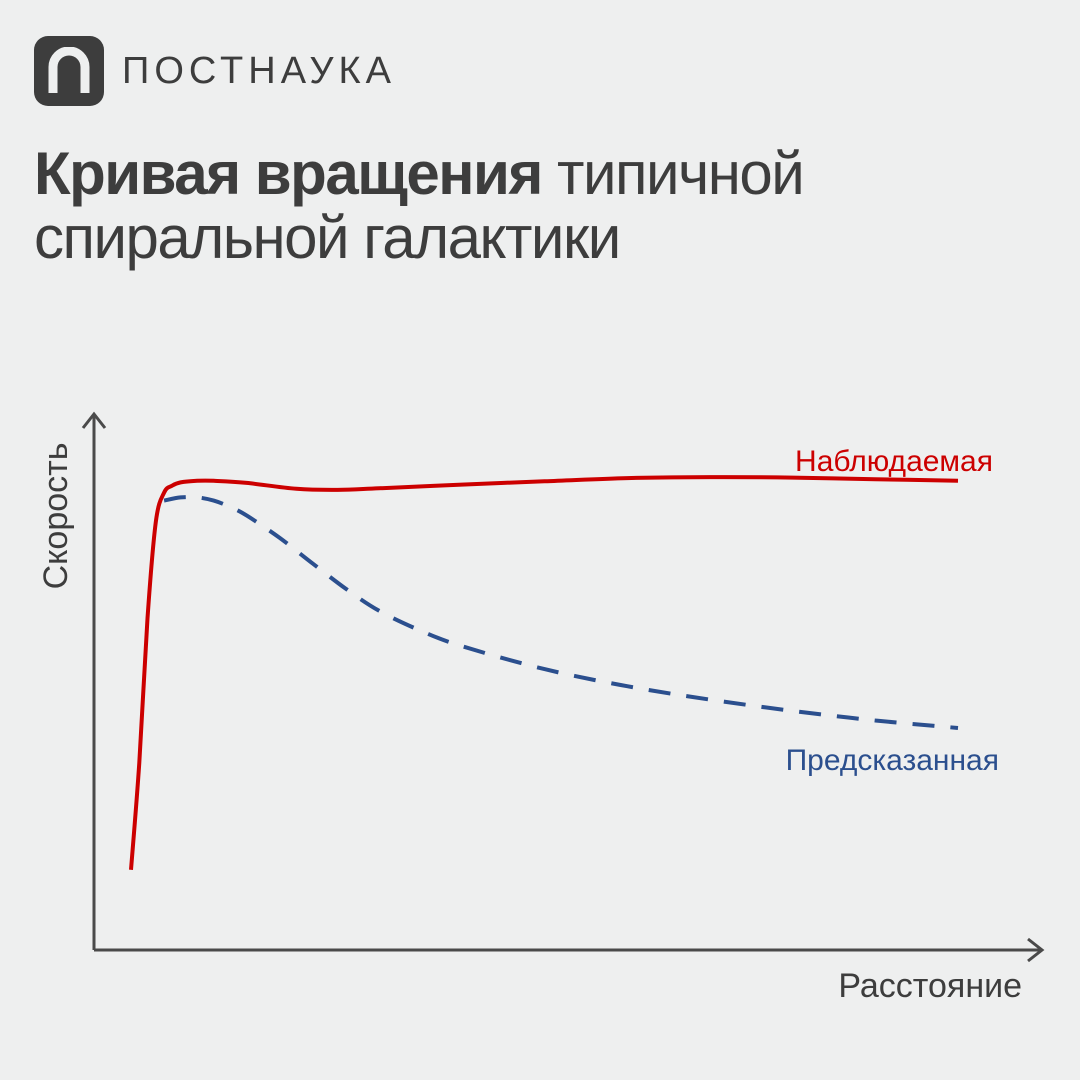  I want to click on legend-label-predicted: Предсказанная, so click(892, 760).